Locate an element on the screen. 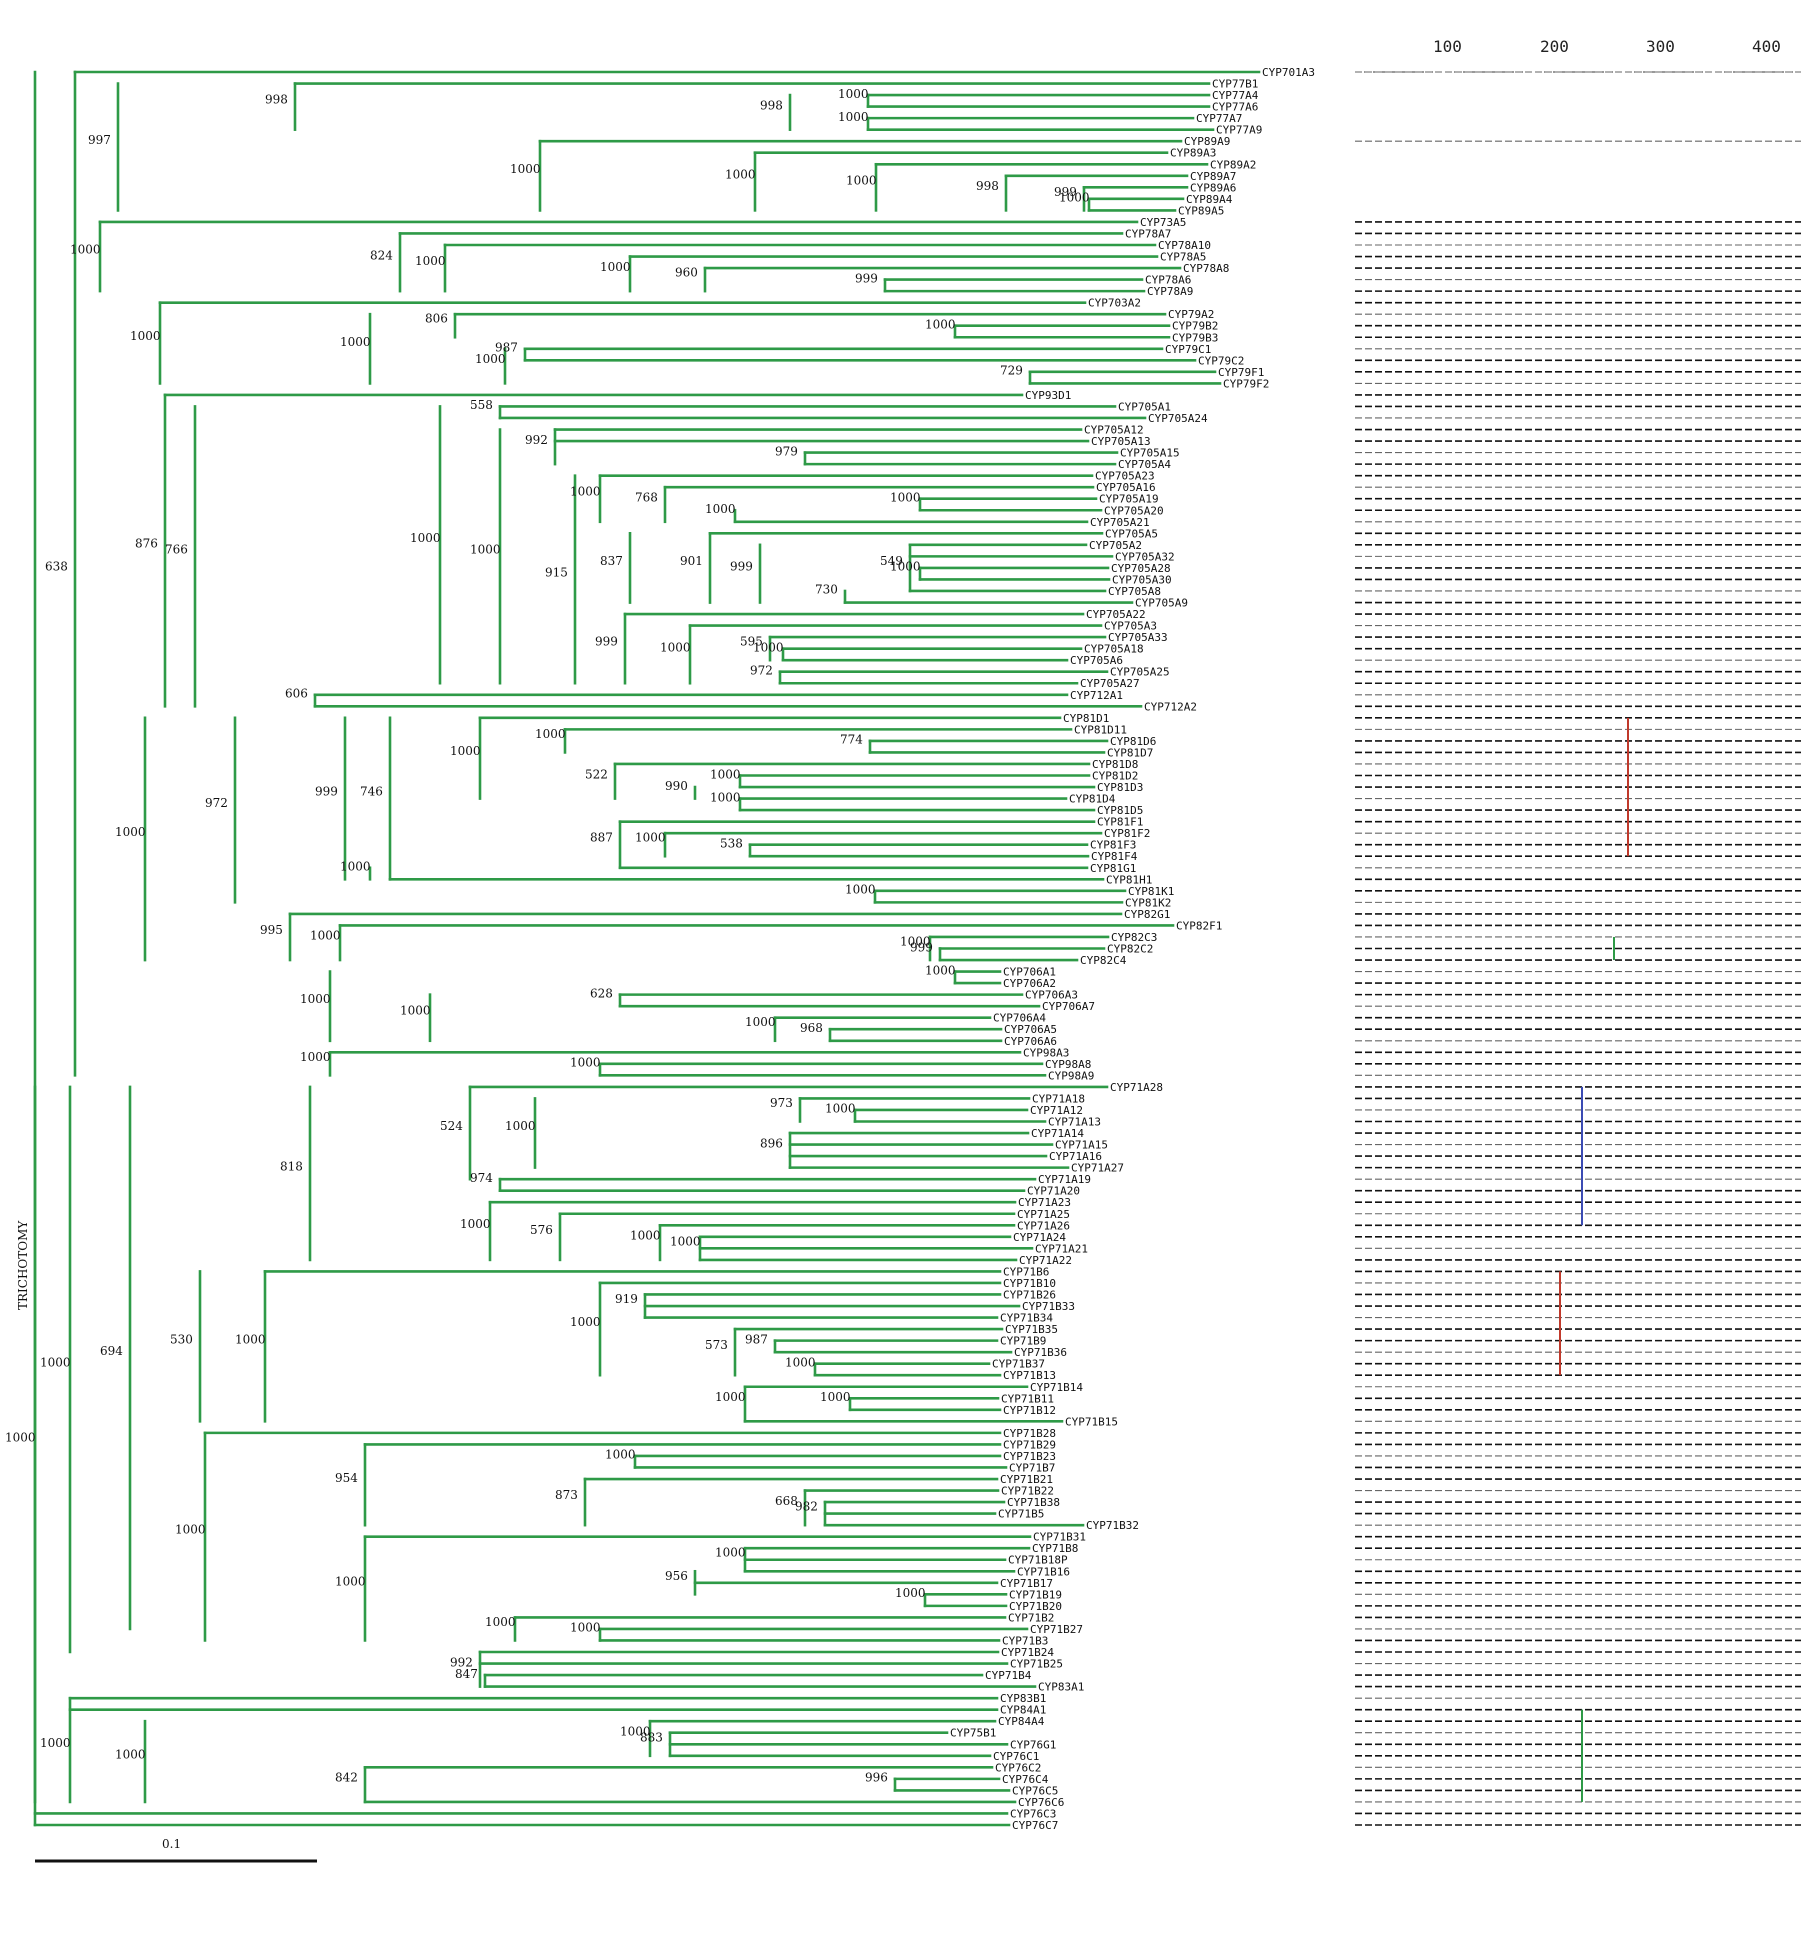 The width and height of the screenshot is (1801, 1937). leaf-label: CYP705A23 is located at coordinates (1125, 476).